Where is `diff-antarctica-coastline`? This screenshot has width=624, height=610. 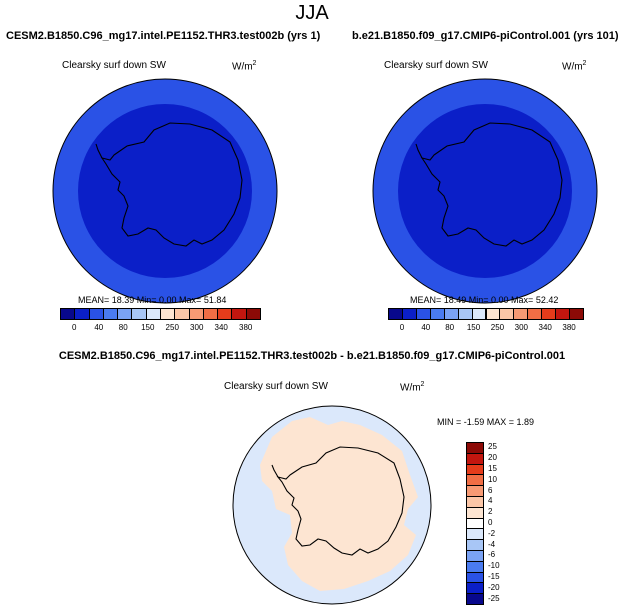 diff-antarctica-coastline is located at coordinates (340, 501).